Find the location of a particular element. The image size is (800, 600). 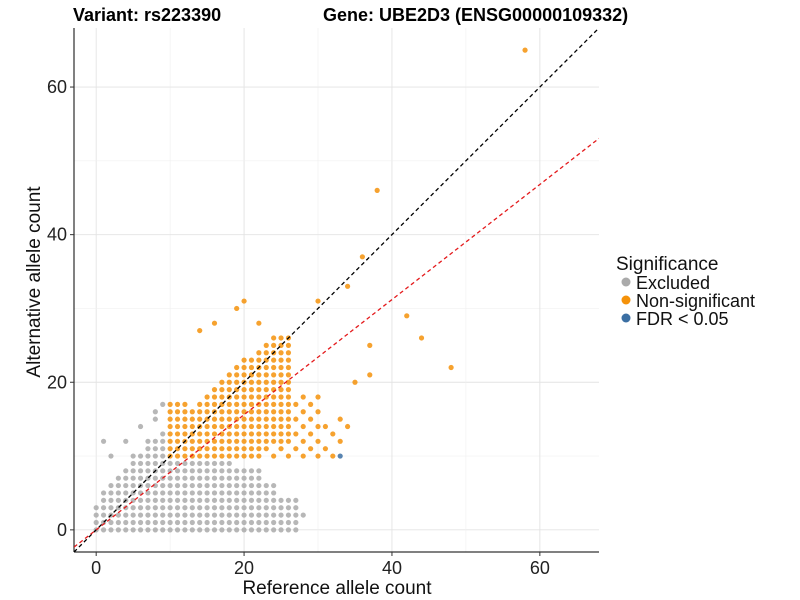

x-tick-label: 40 is located at coordinates (392, 568).